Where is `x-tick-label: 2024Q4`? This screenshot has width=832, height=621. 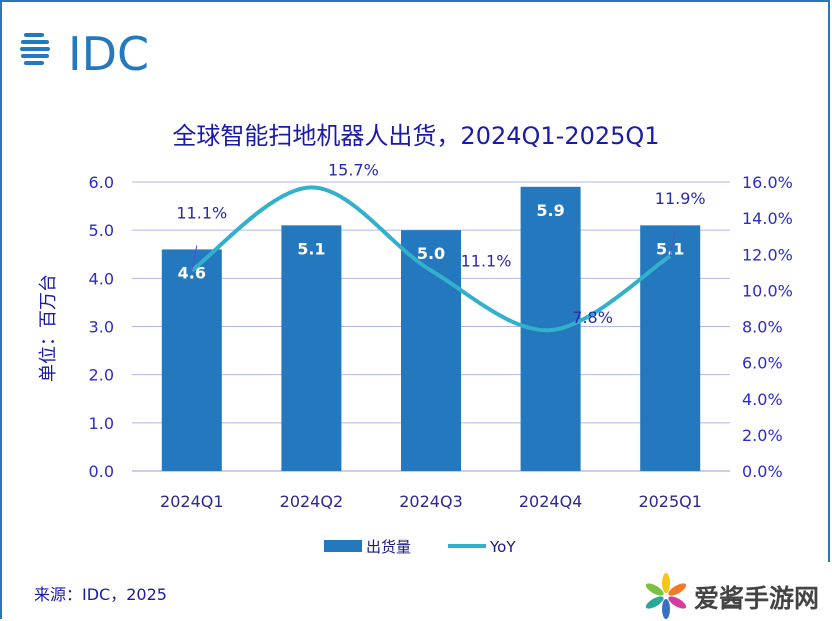
x-tick-label: 2024Q4 is located at coordinates (551, 501).